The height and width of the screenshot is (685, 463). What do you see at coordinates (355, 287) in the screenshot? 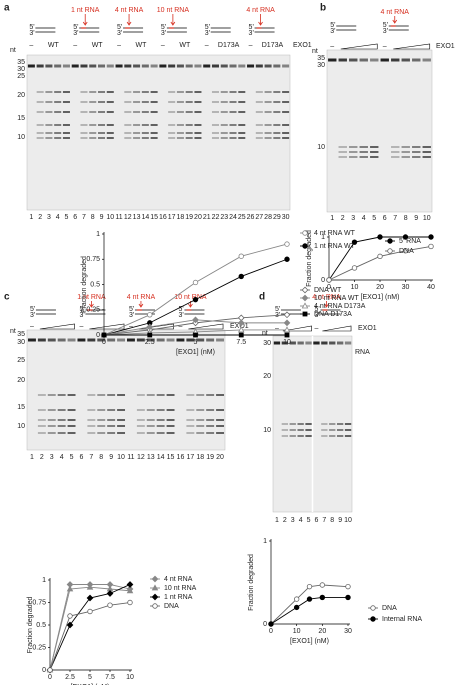
I see `x-tick-label: 10` at bounding box center [355, 287].